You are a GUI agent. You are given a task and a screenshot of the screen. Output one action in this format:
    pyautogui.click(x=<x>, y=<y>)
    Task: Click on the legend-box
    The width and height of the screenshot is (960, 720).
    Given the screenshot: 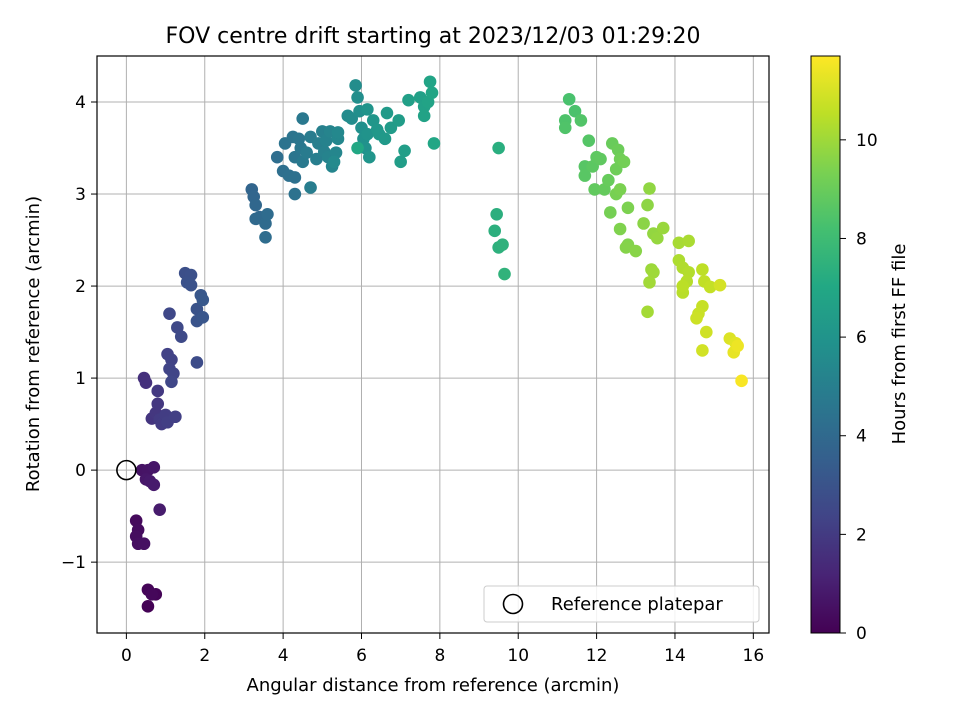 What is the action you would take?
    pyautogui.click(x=621, y=604)
    